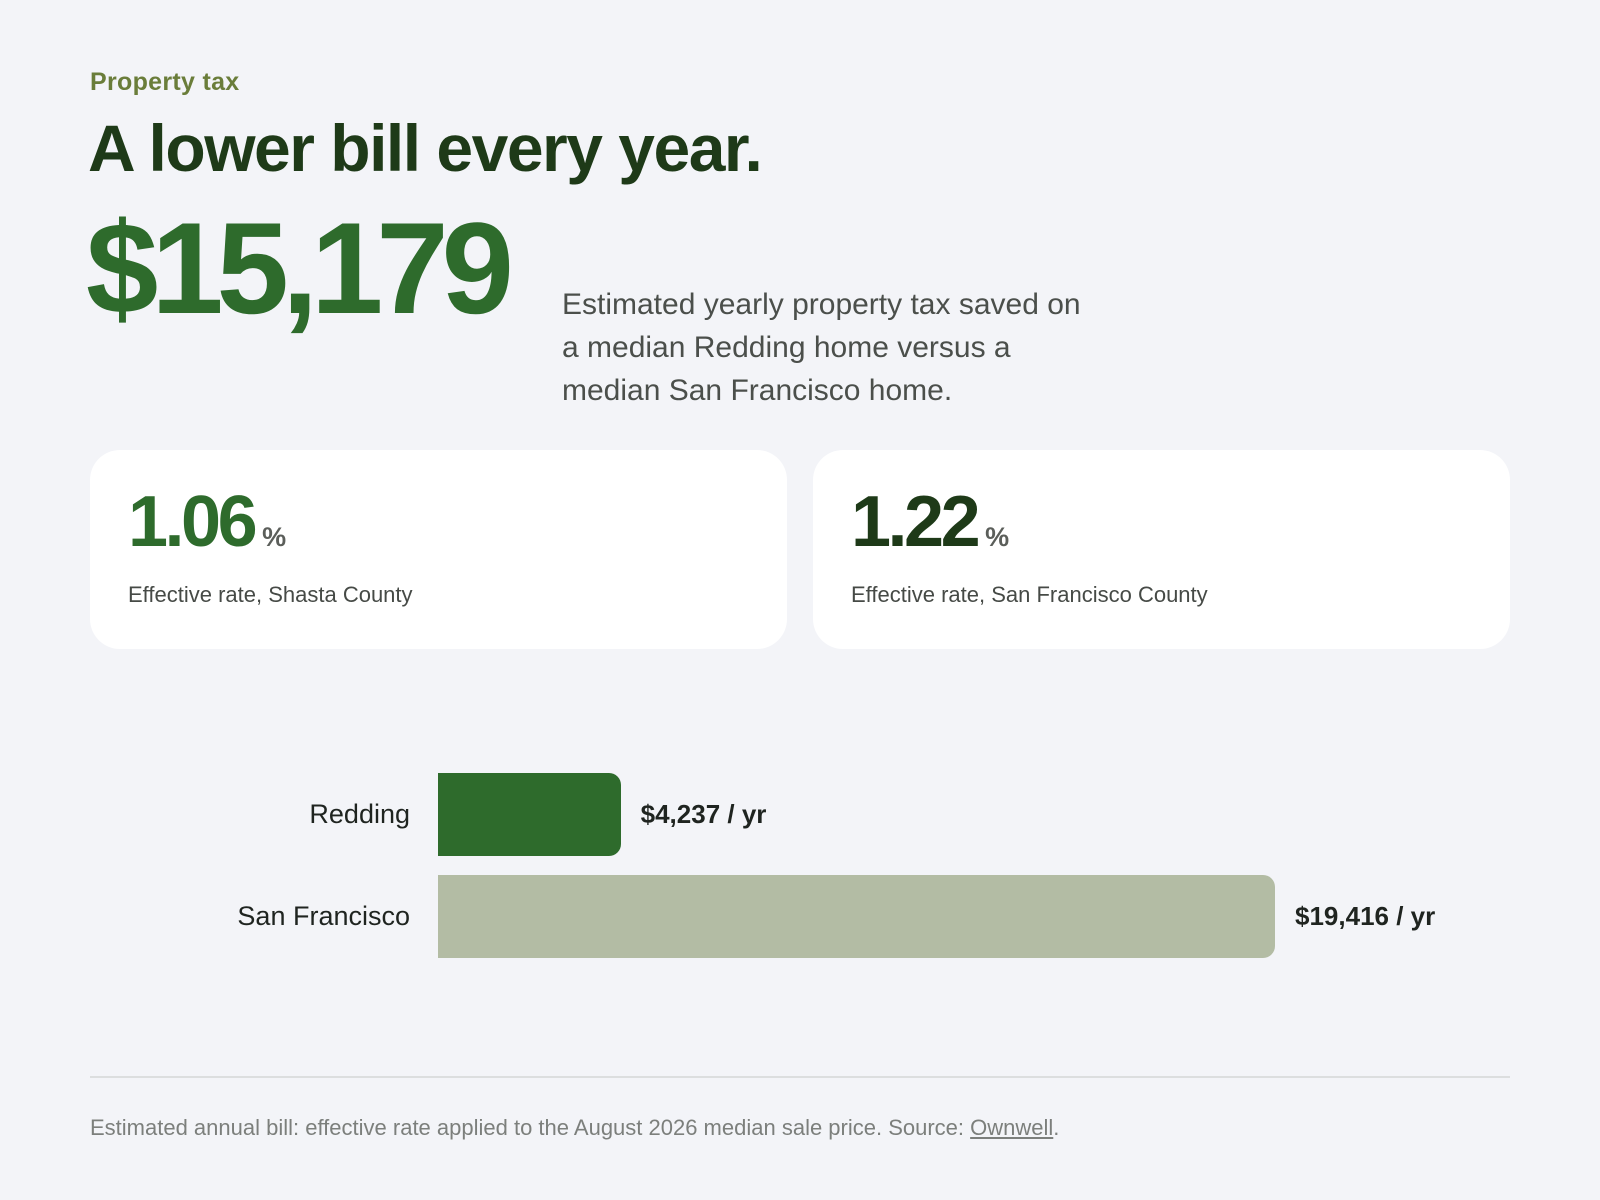 The image size is (1600, 1200). What do you see at coordinates (916, 522) in the screenshot?
I see `rate-value: 1.22` at bounding box center [916, 522].